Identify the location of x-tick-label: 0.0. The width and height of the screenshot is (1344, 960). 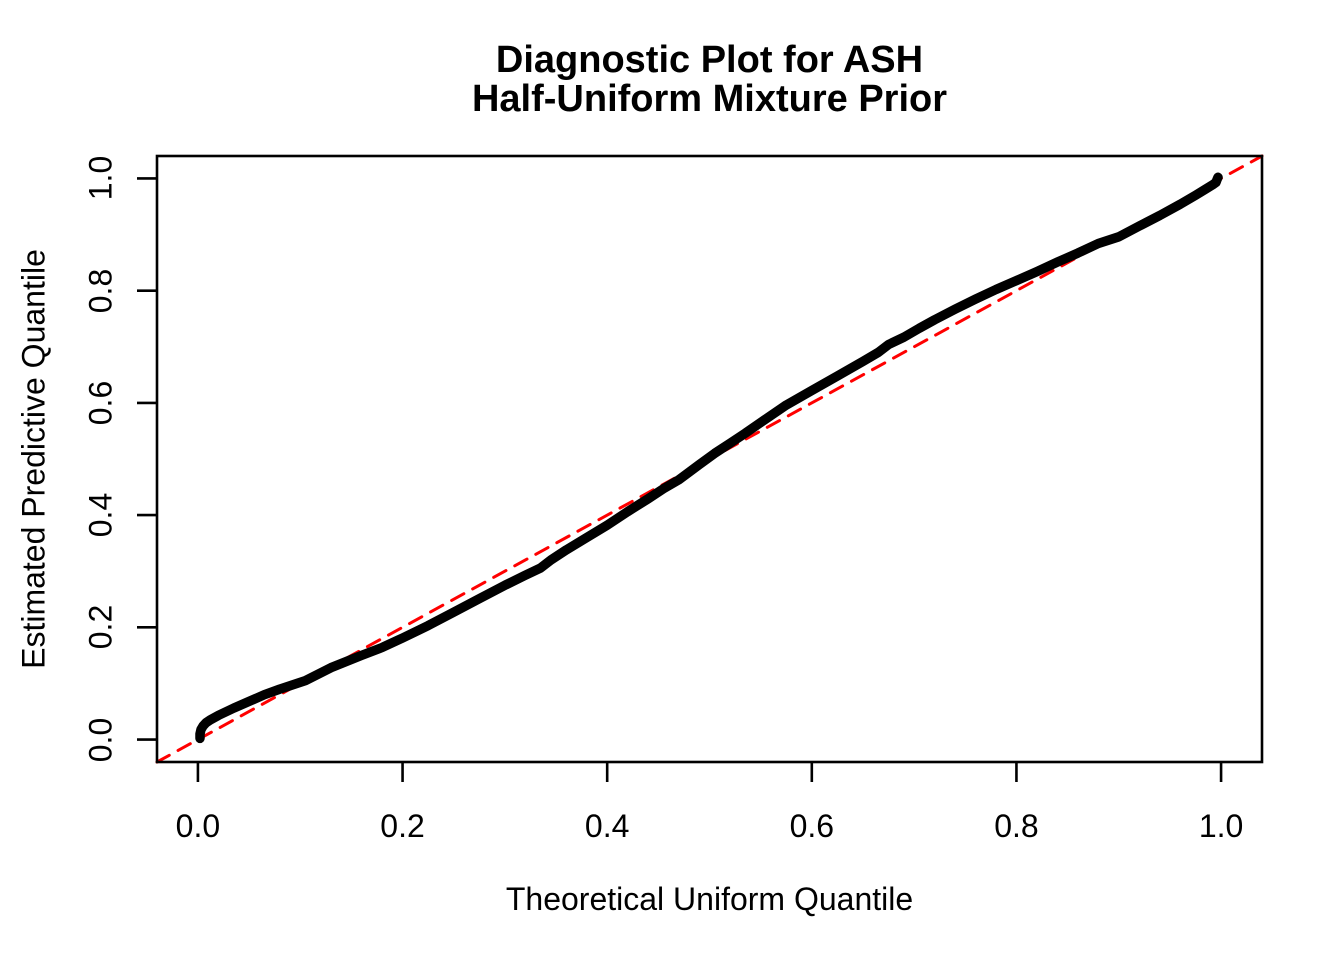
(198, 826).